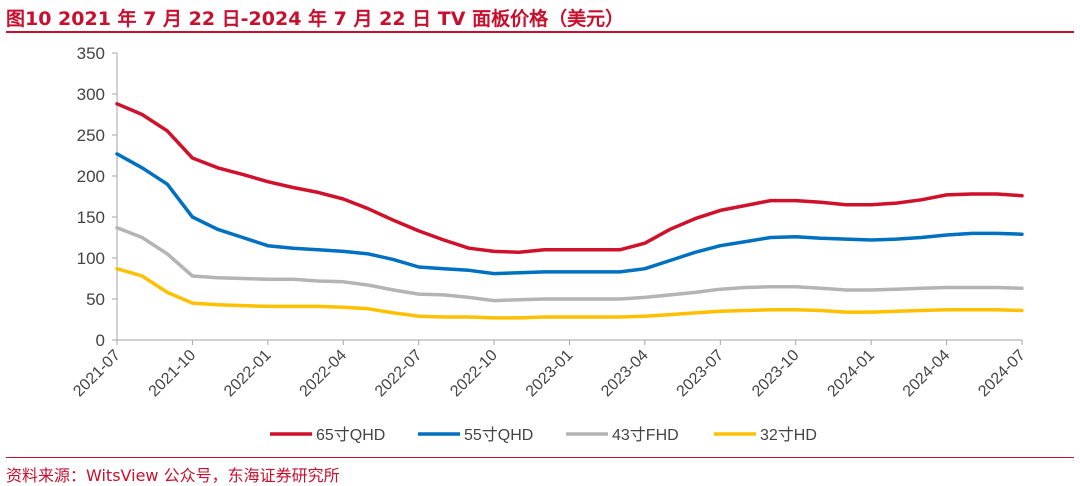 The height and width of the screenshot is (486, 1080). Describe the element at coordinates (776, 374) in the screenshot. I see `x-tick-label: 2023-10` at that location.